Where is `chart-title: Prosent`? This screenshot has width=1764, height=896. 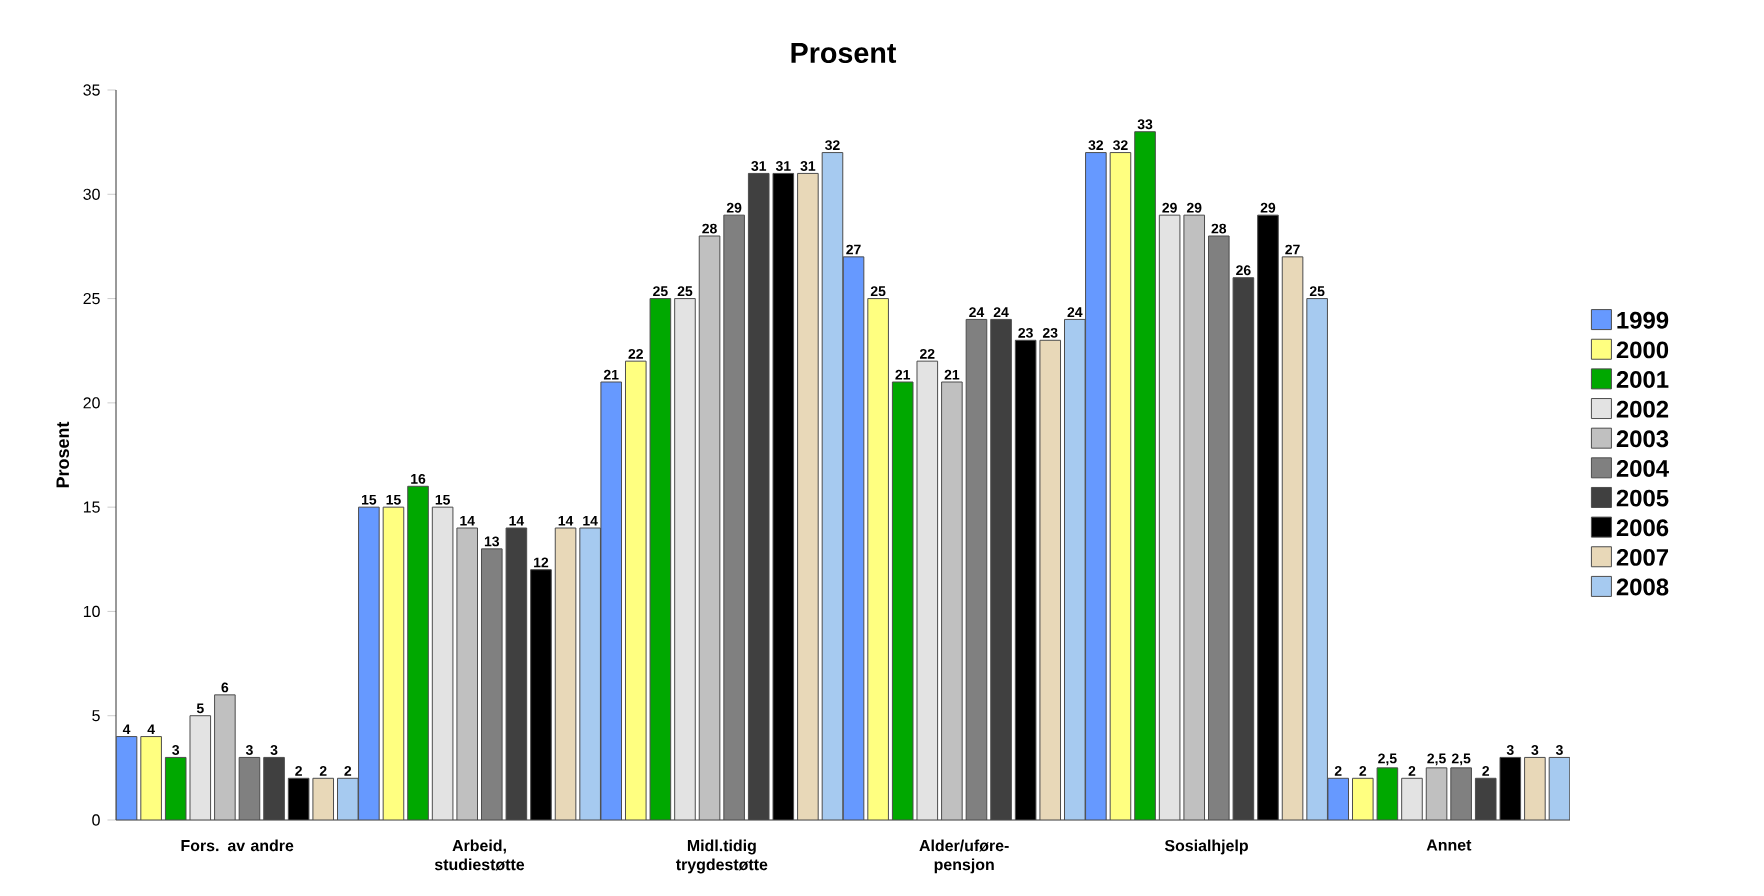
chart-title: Prosent is located at coordinates (844, 53).